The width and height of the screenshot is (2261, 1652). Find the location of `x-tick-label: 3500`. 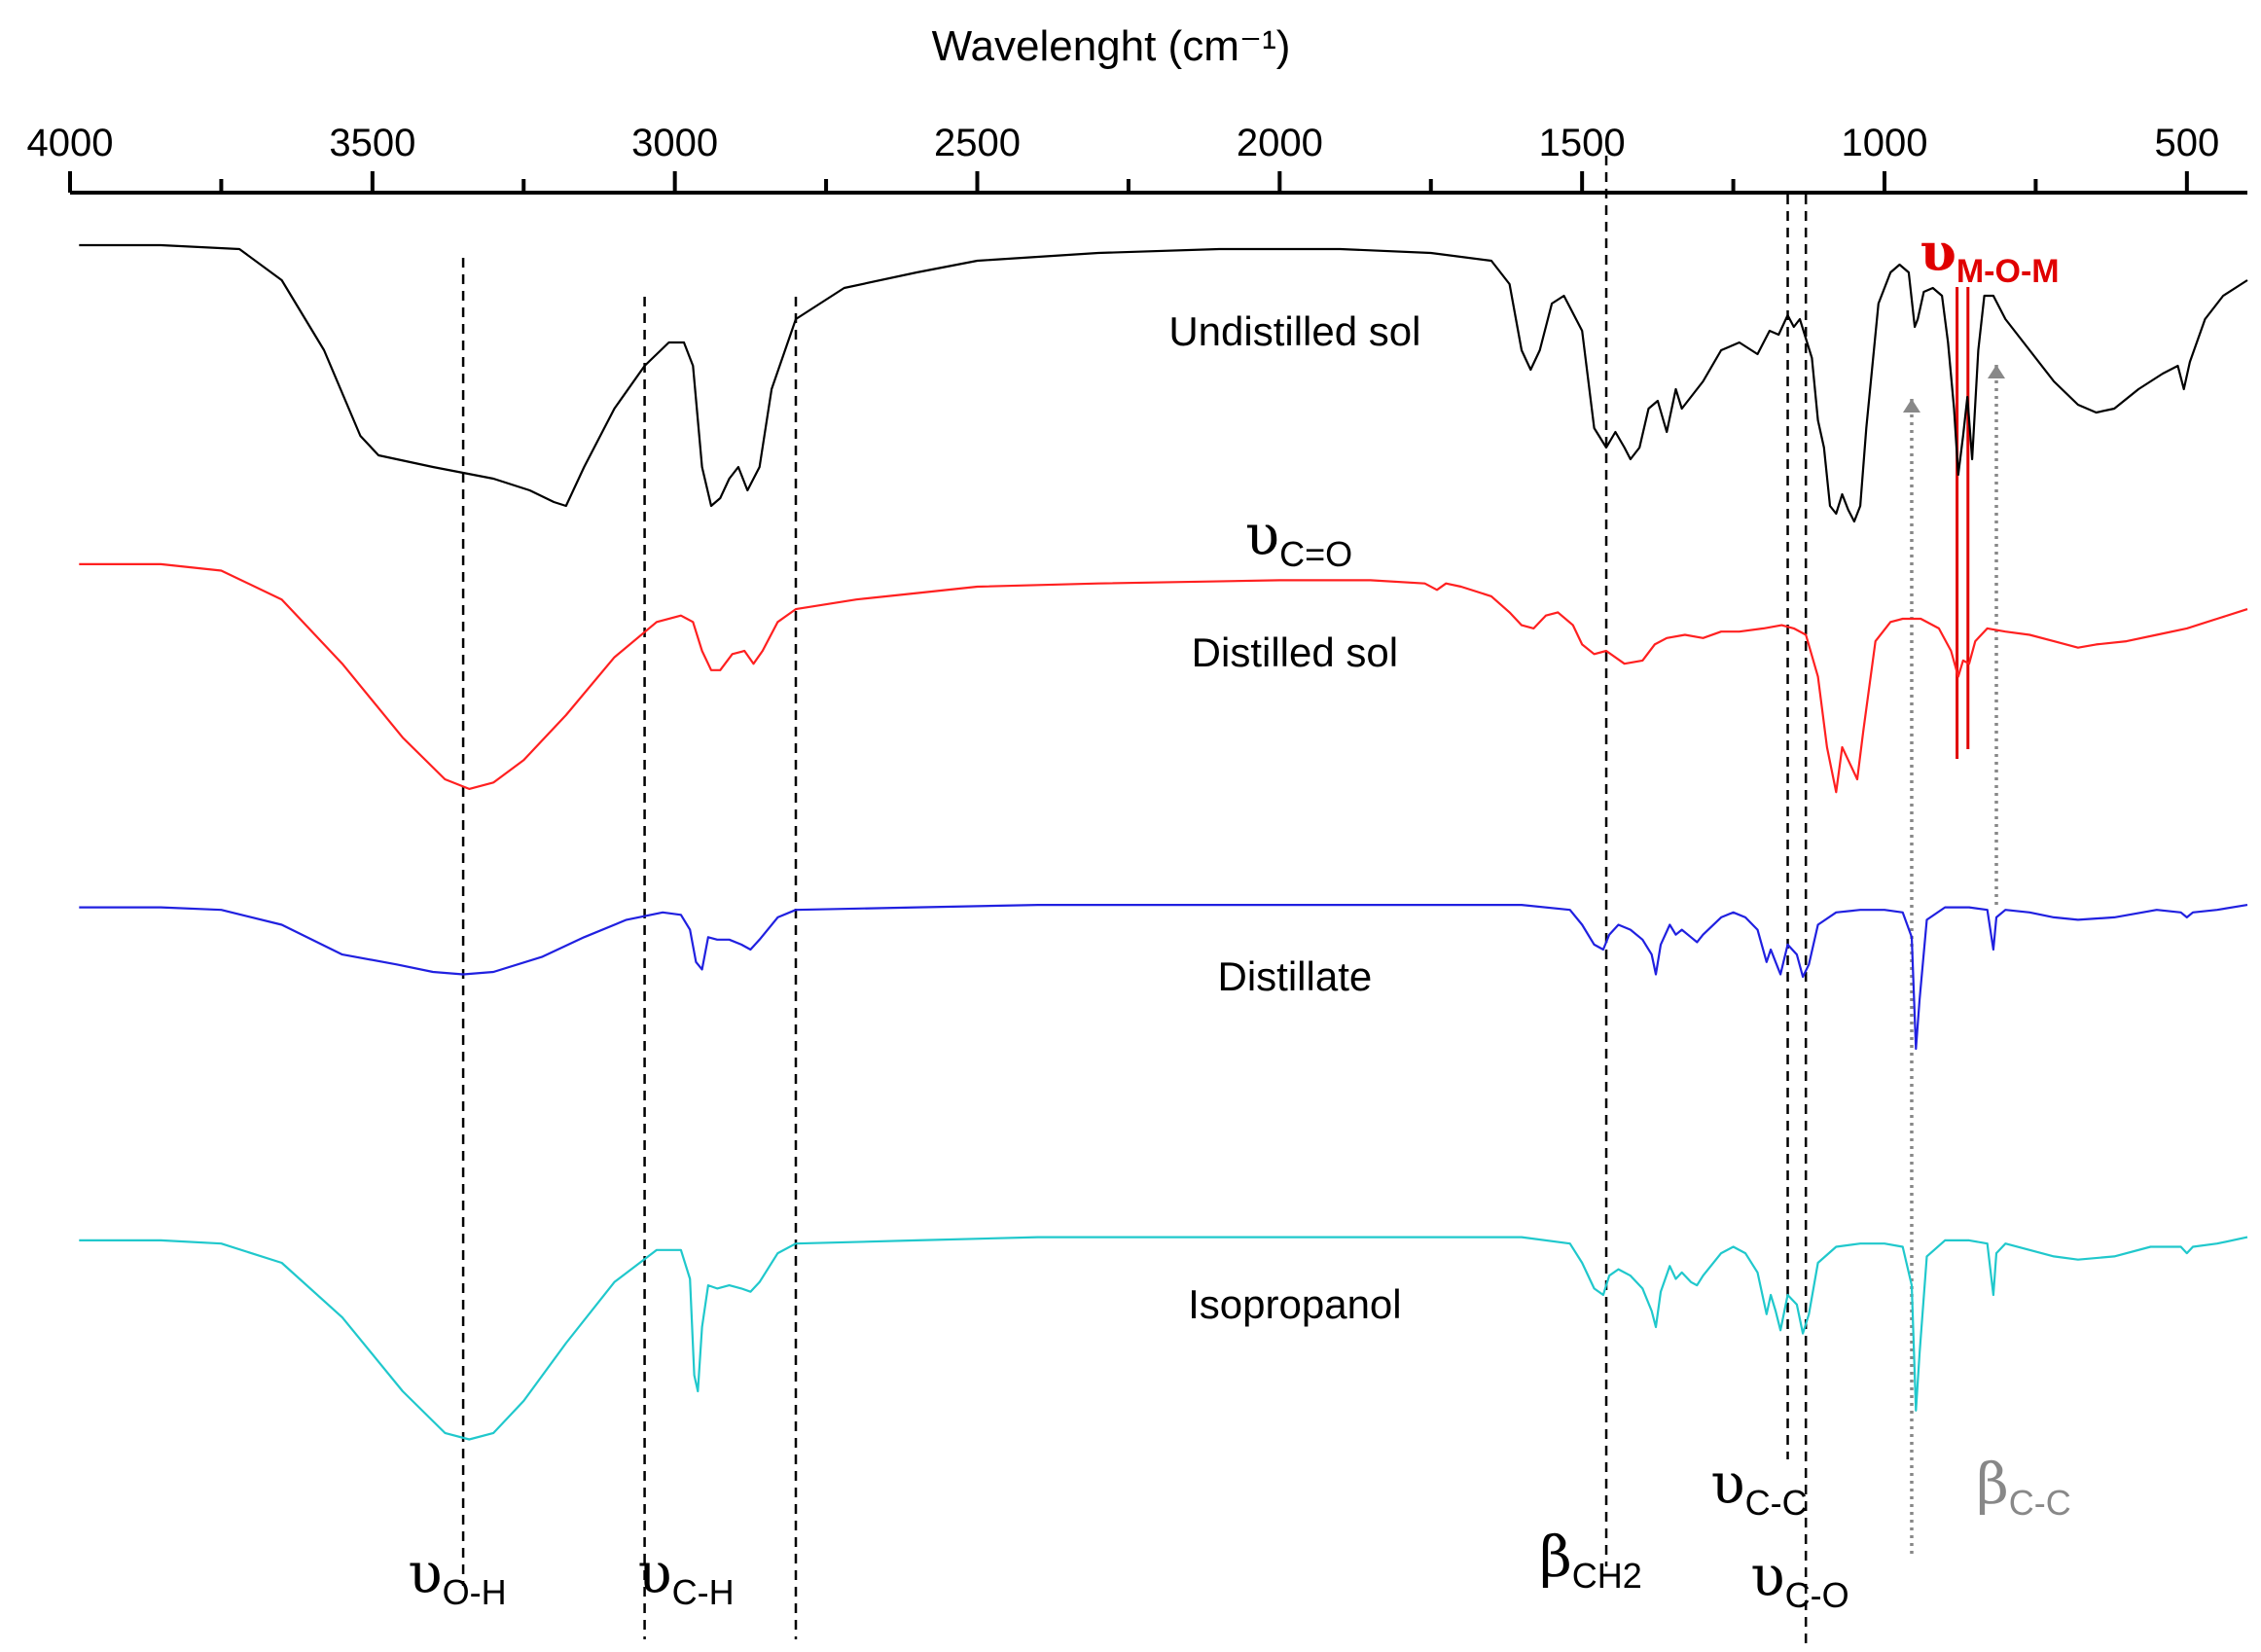

x-tick-label: 3500 is located at coordinates (372, 143).